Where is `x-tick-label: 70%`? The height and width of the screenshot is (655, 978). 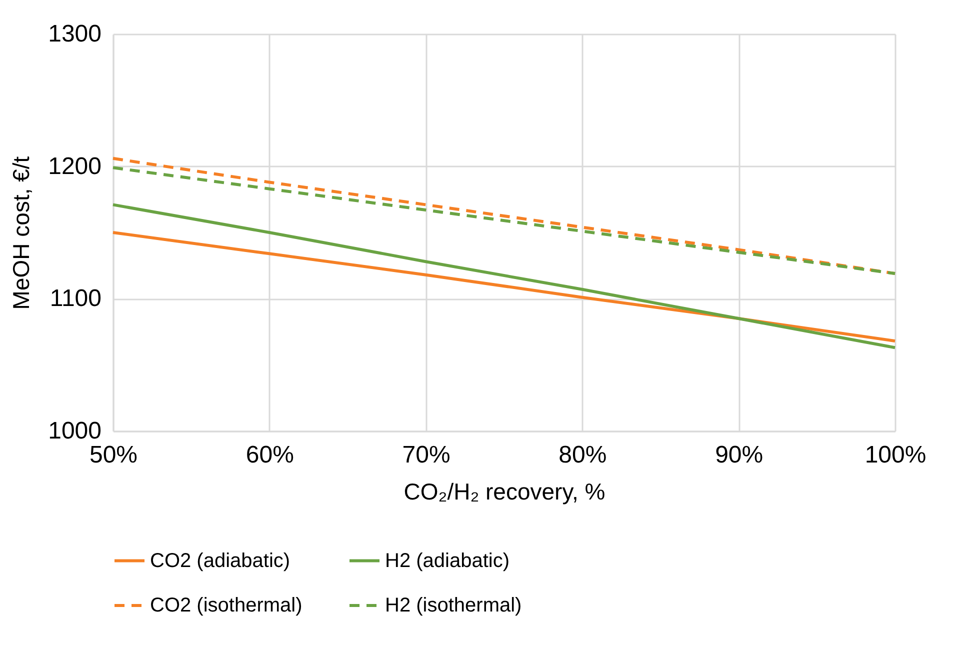 x-tick-label: 70% is located at coordinates (426, 455).